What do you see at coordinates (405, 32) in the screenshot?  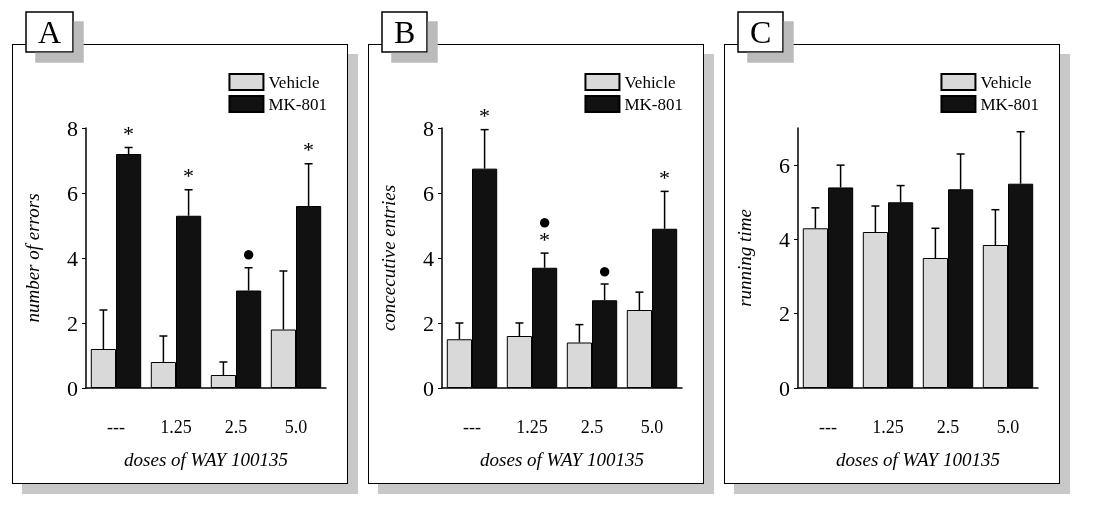 I see `chart-title: B` at bounding box center [405, 32].